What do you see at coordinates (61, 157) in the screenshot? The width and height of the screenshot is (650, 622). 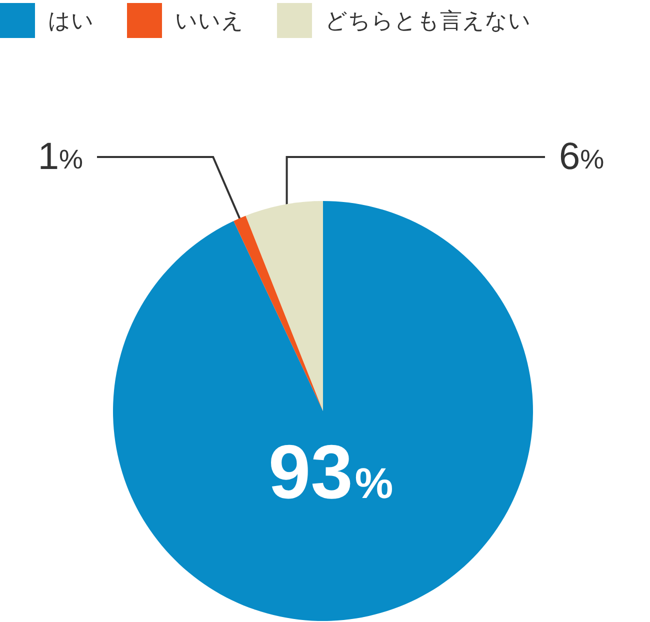 I see `data-label: 1%` at bounding box center [61, 157].